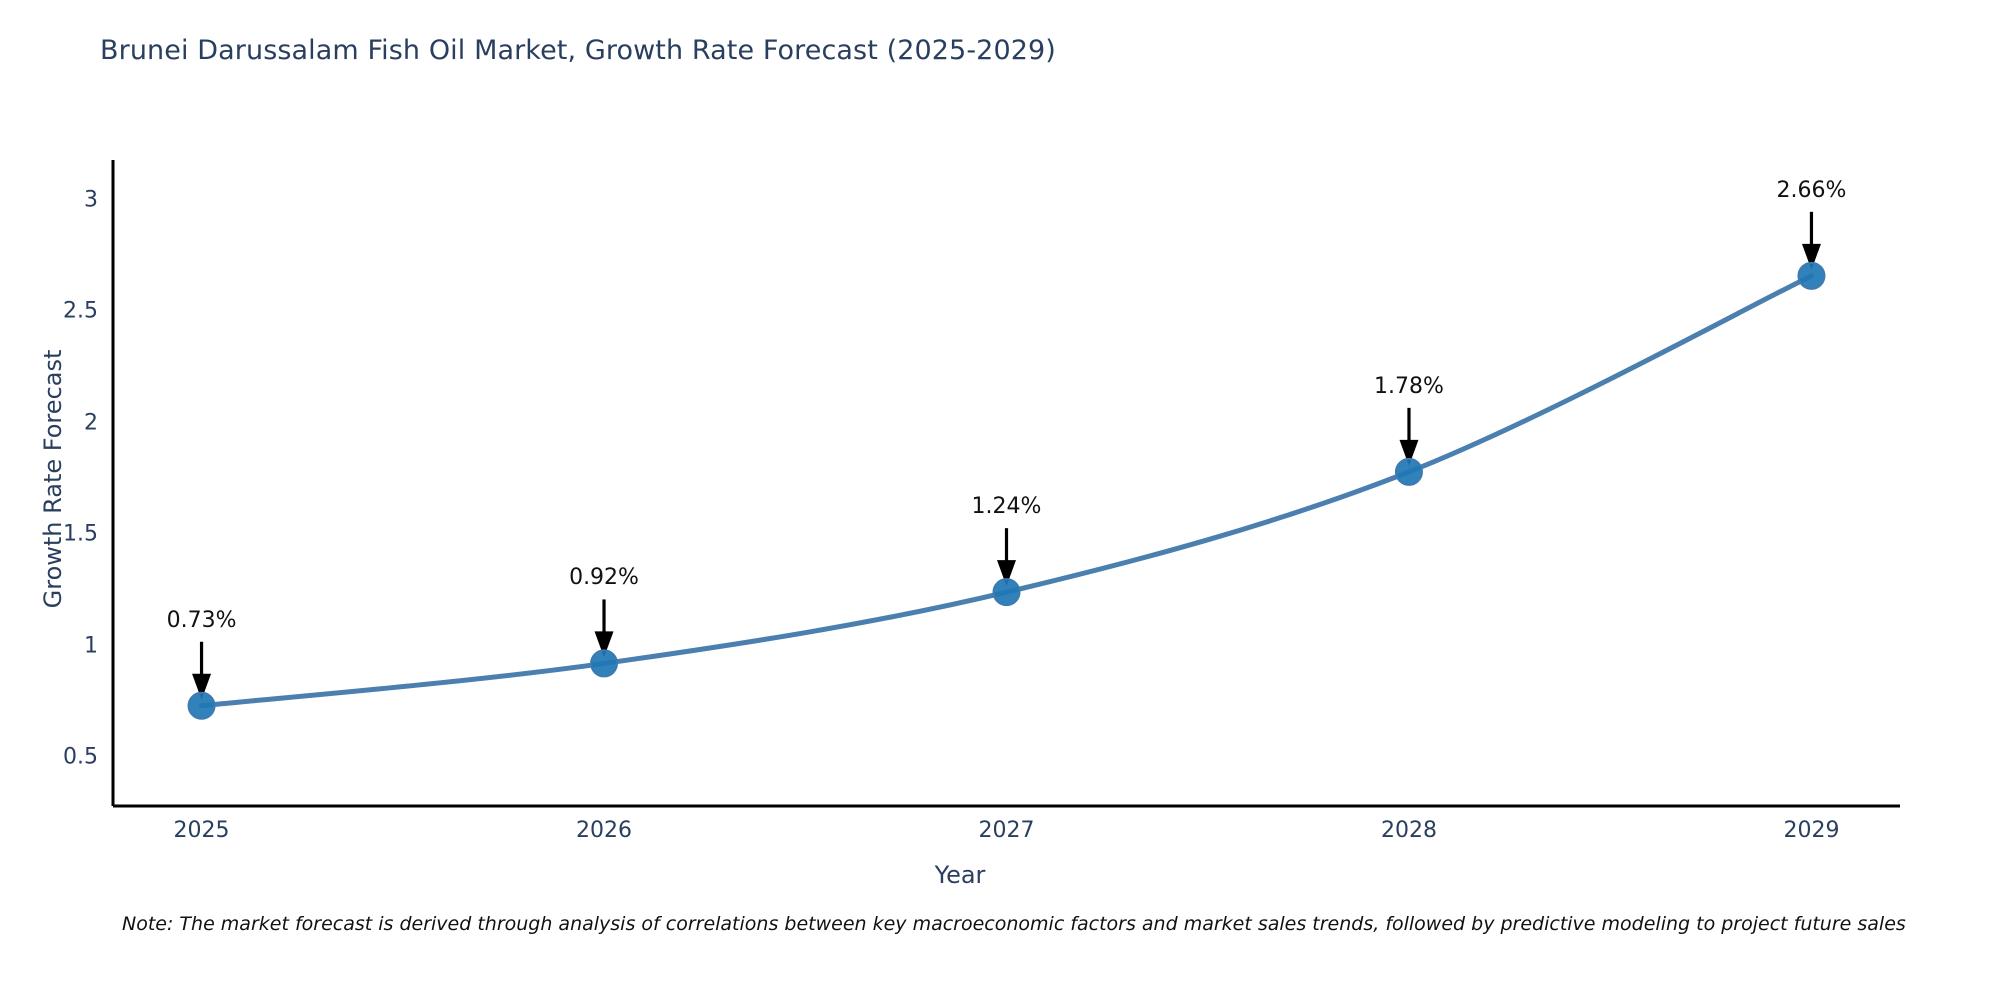 This screenshot has width=2000, height=1000. I want to click on x-tick-label: 2027, so click(1006, 830).